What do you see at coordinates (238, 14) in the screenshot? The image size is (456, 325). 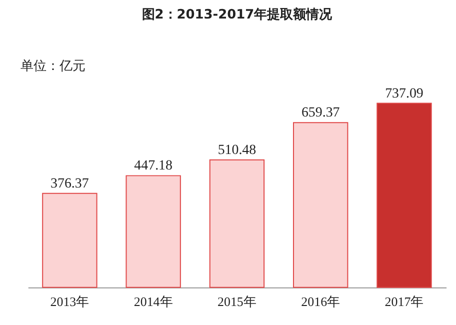 I see `chart-title: 图2：2013-2017年提取额情况` at bounding box center [238, 14].